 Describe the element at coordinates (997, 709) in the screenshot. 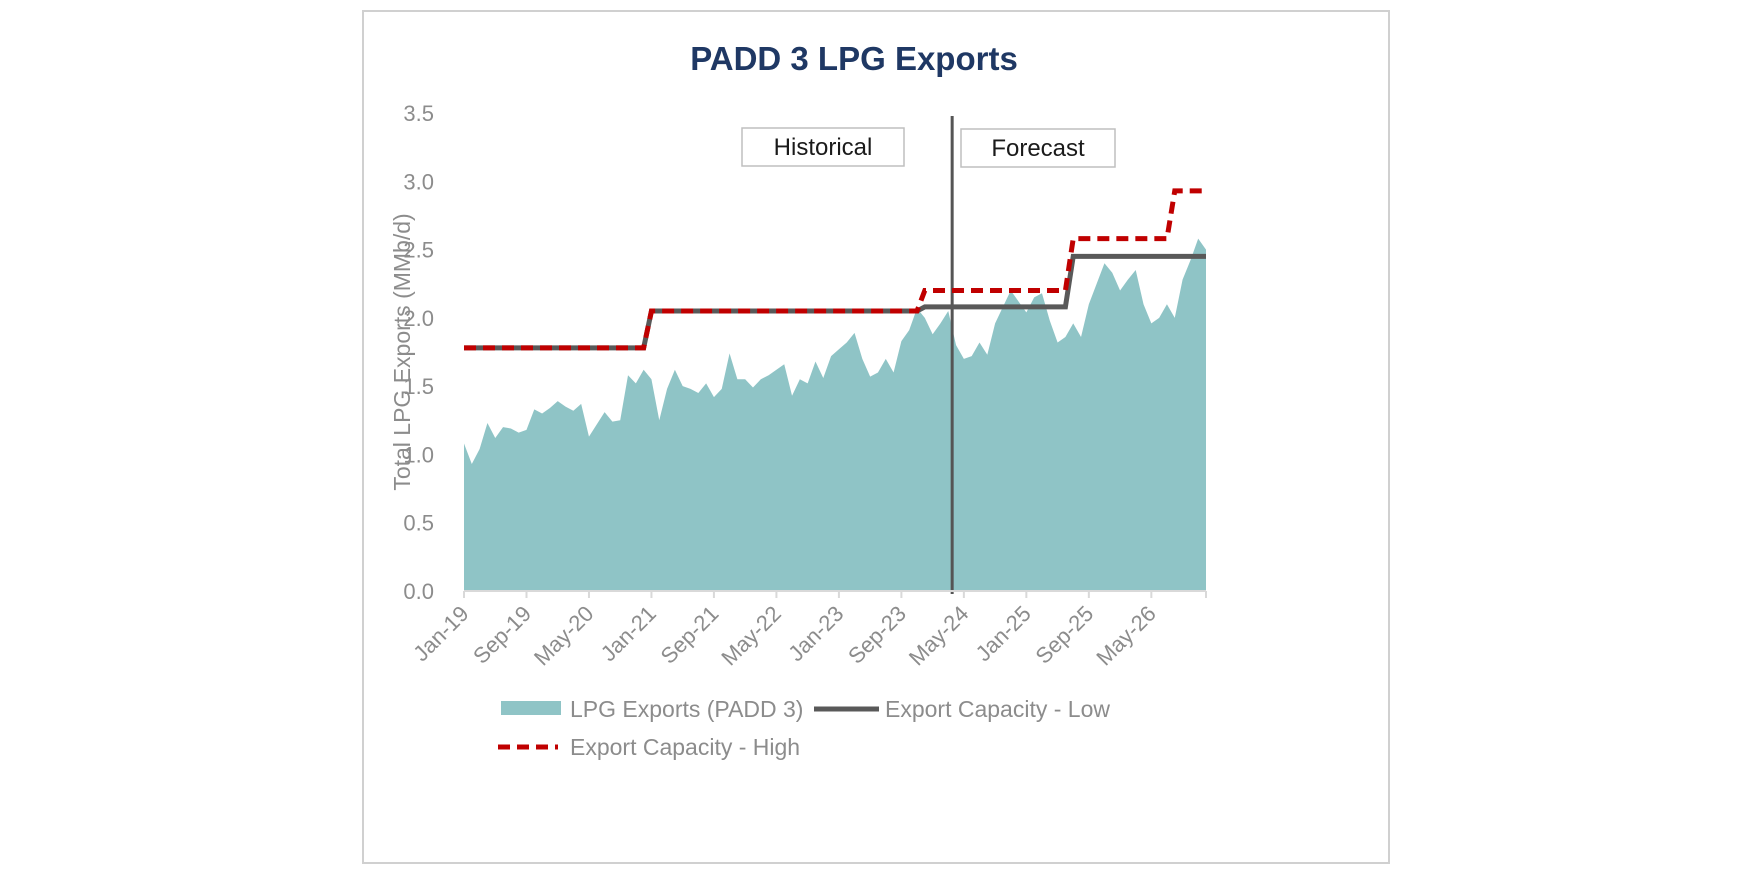

I see `legend-label: Export Capacity - Low` at that location.